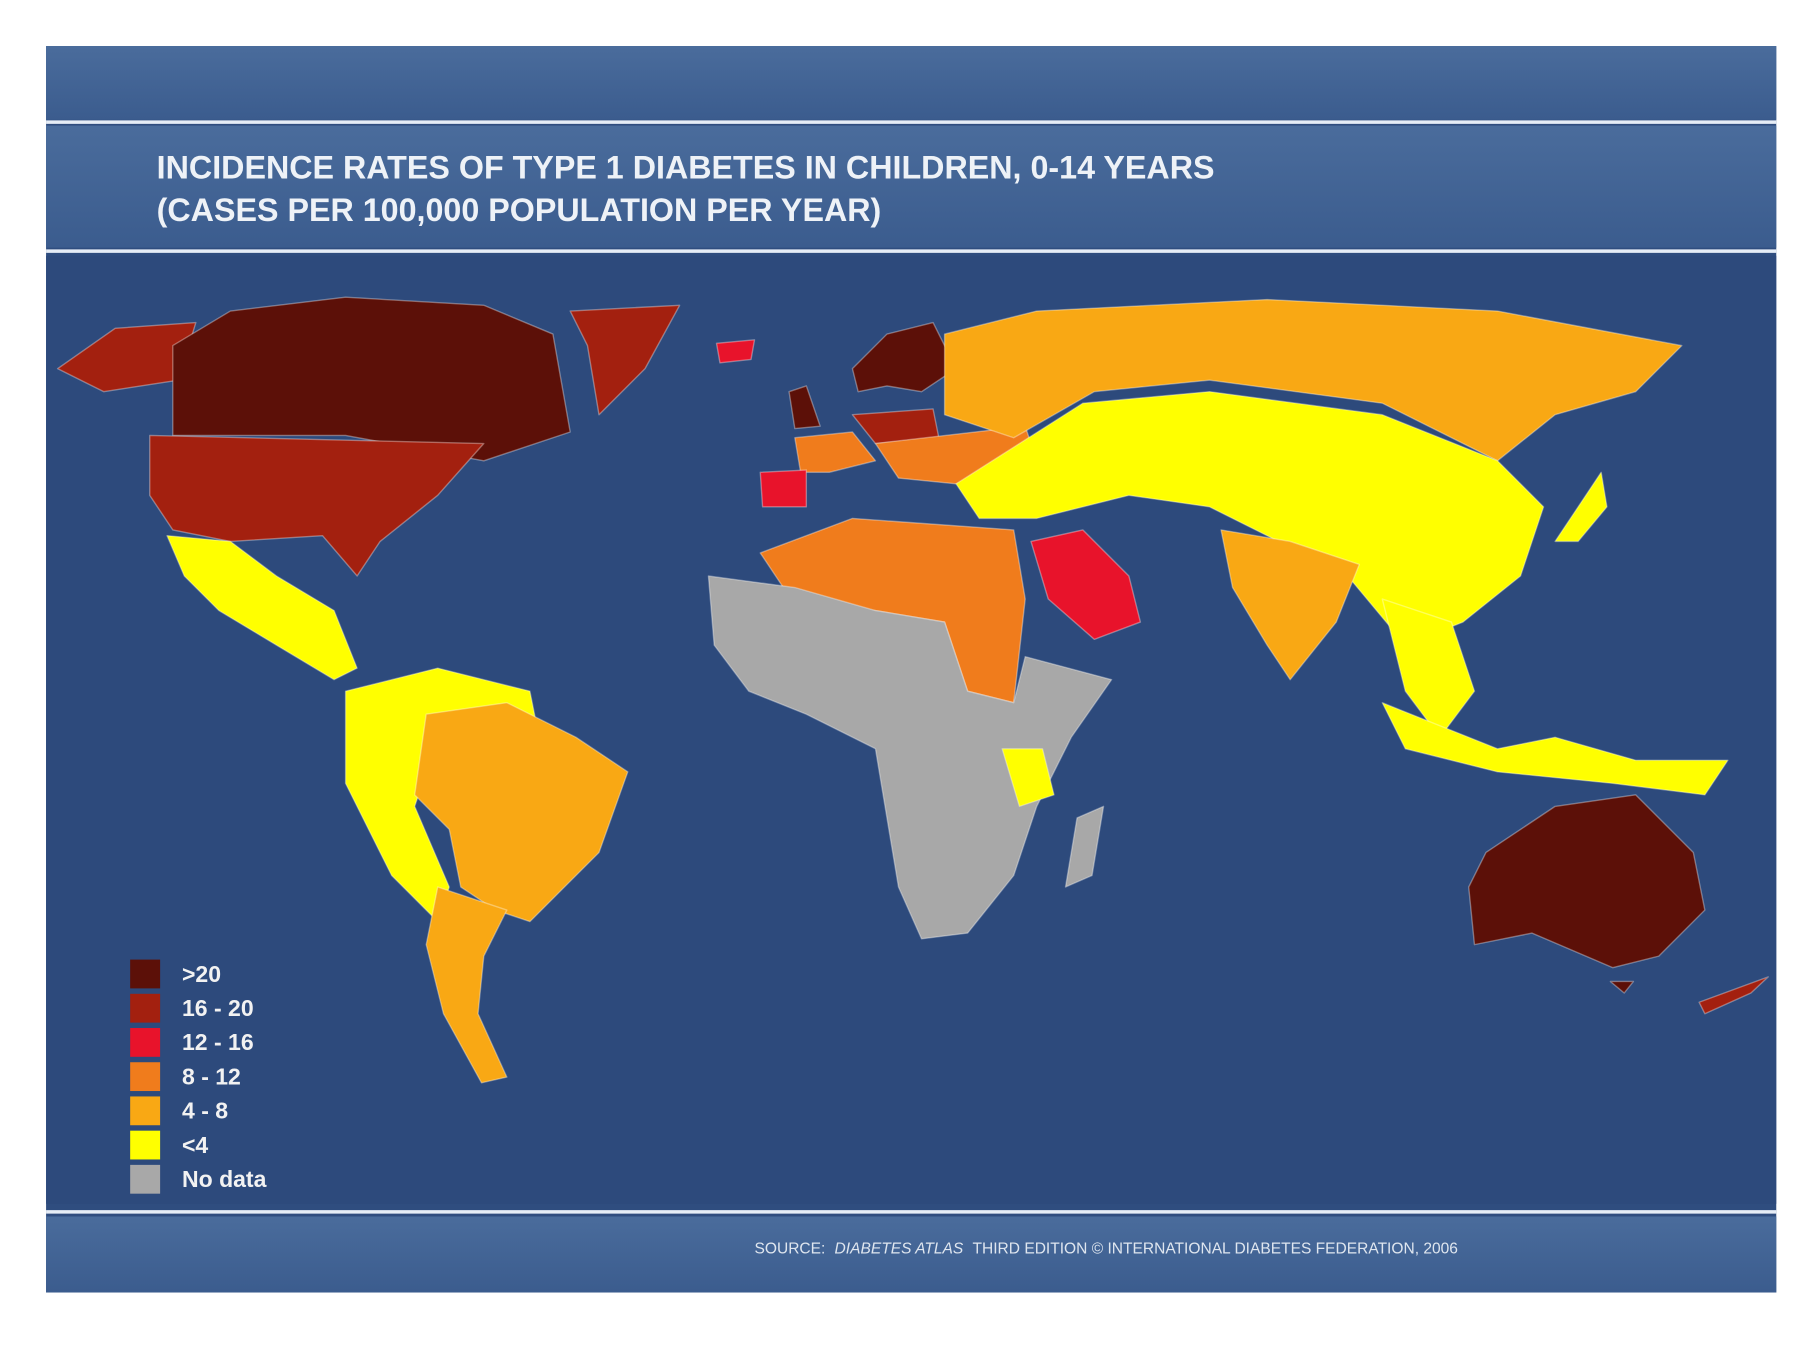 Image resolution: width=1797 pixels, height=1347 pixels. What do you see at coordinates (218, 1042) in the screenshot?
I see `legend-label: 12 - 16` at bounding box center [218, 1042].